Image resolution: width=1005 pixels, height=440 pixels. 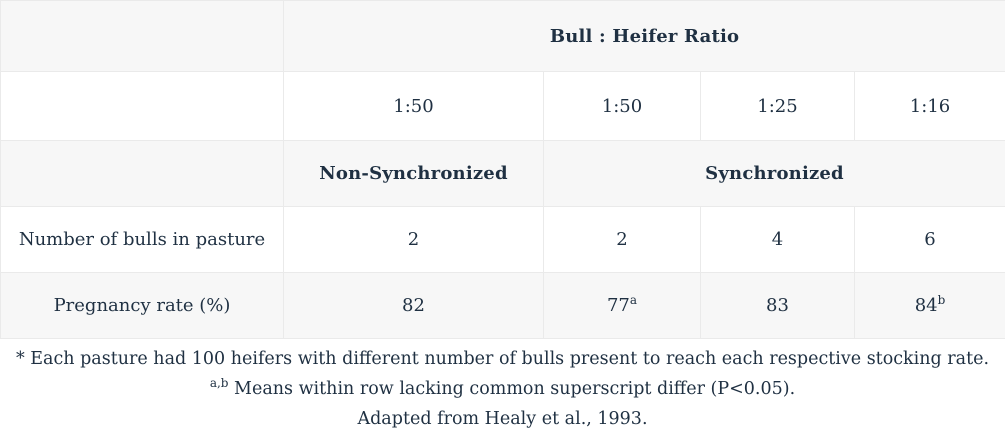 What do you see at coordinates (413, 305) in the screenshot?
I see `pregnancy-value-1: 82` at bounding box center [413, 305].